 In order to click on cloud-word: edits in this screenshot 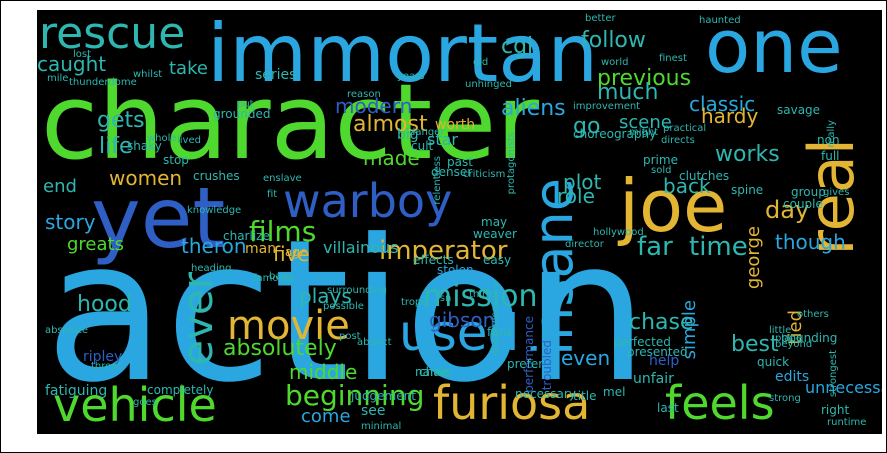, I will do `click(792, 377)`.